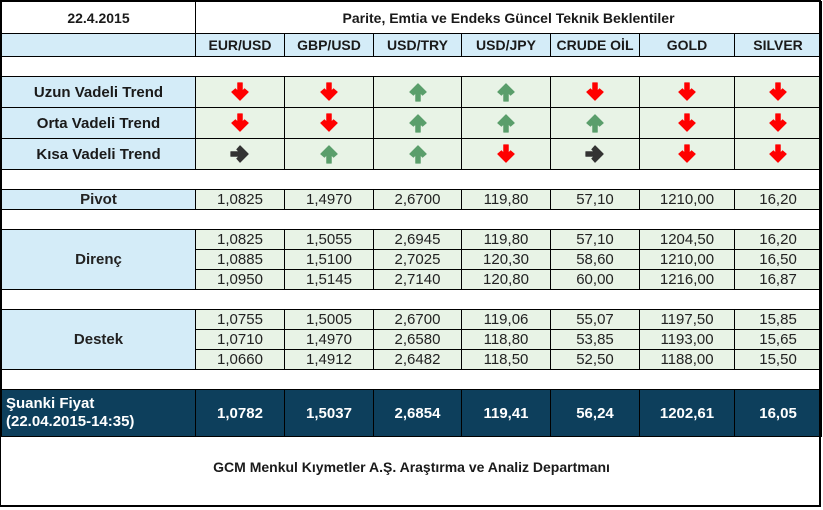 The image size is (823, 510). I want to click on value-cell: 1,0660, so click(240, 359).